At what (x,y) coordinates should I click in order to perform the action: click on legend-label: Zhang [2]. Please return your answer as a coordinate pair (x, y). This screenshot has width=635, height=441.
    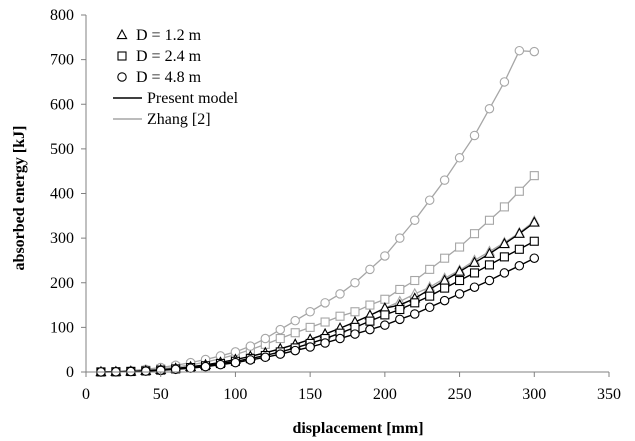
    Looking at the image, I should click on (179, 119).